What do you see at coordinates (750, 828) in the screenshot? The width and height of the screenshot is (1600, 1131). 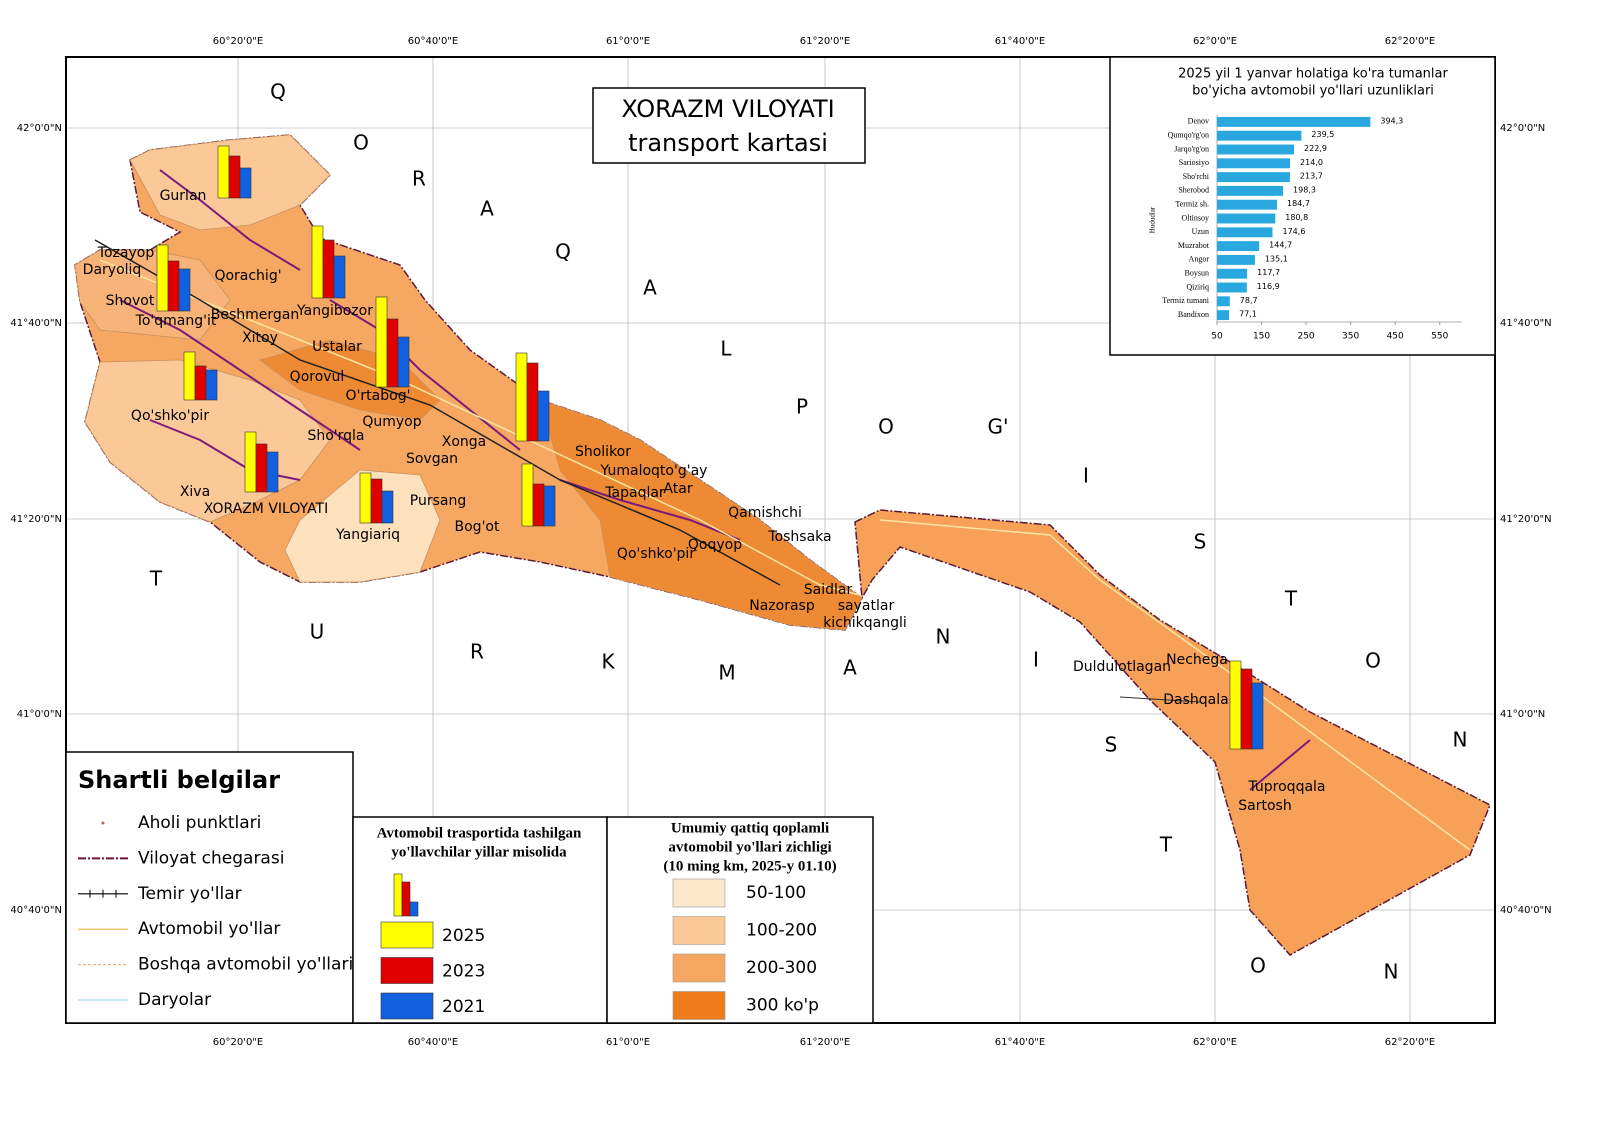 I see `density-legend-title: Umumiy qattiq qoplamli` at bounding box center [750, 828].